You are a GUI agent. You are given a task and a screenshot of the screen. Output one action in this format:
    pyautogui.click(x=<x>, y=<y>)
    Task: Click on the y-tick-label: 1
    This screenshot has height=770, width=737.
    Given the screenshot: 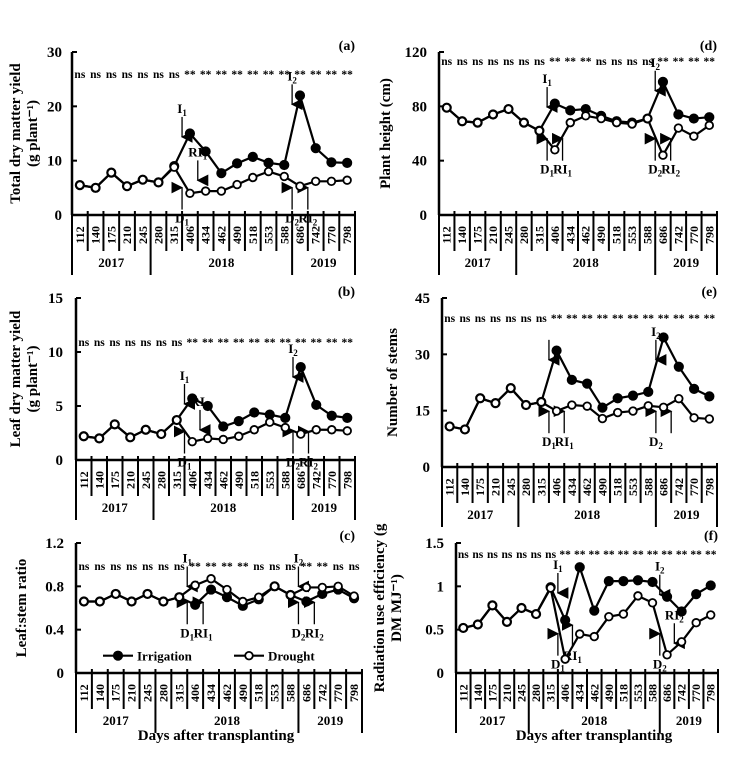 What is the action you would take?
    pyautogui.click(x=441, y=587)
    